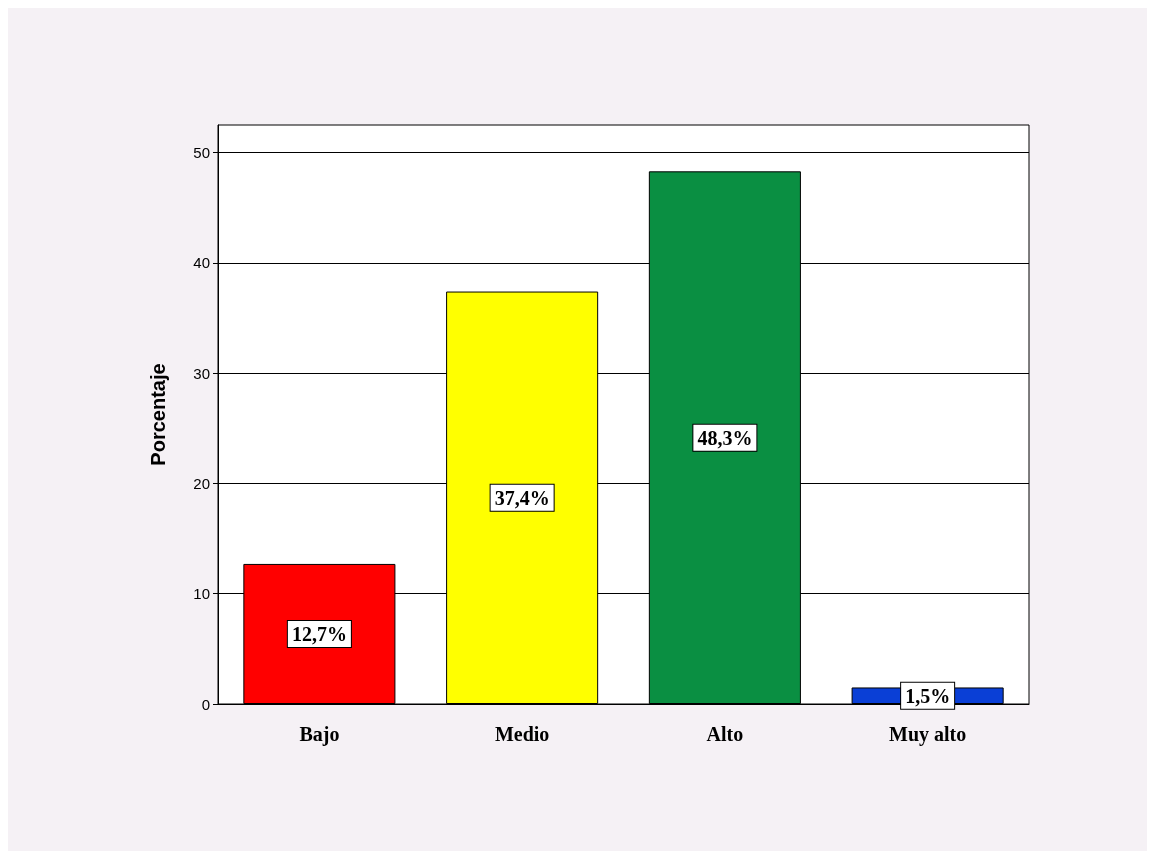 The image size is (1155, 859). Describe the element at coordinates (522, 734) in the screenshot. I see `x-tick-label: Medio` at that location.